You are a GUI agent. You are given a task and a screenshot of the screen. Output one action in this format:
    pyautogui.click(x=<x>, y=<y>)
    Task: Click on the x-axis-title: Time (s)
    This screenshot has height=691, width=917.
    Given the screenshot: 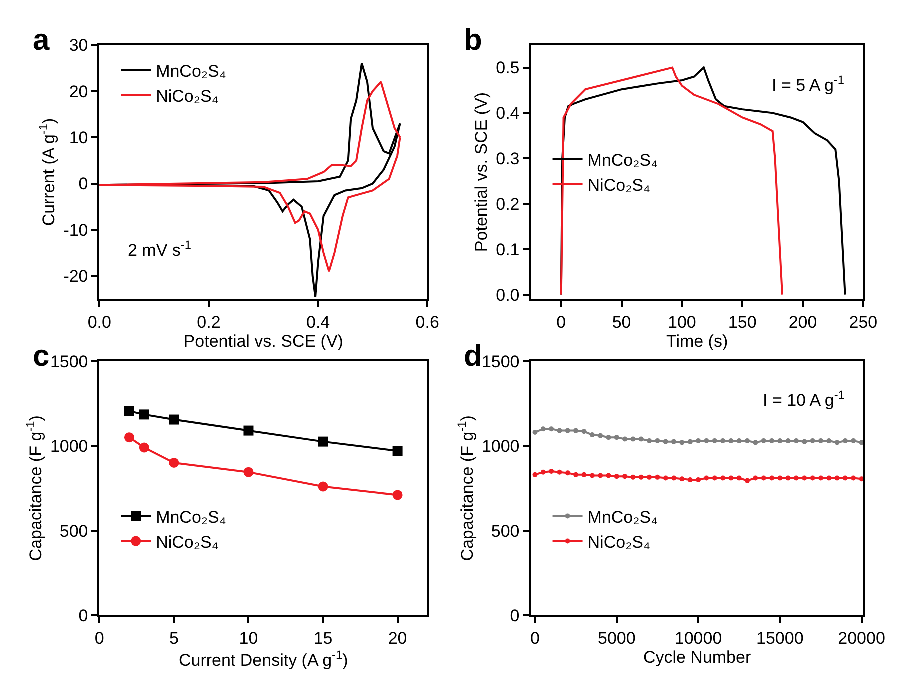 What is the action you would take?
    pyautogui.click(x=697, y=341)
    